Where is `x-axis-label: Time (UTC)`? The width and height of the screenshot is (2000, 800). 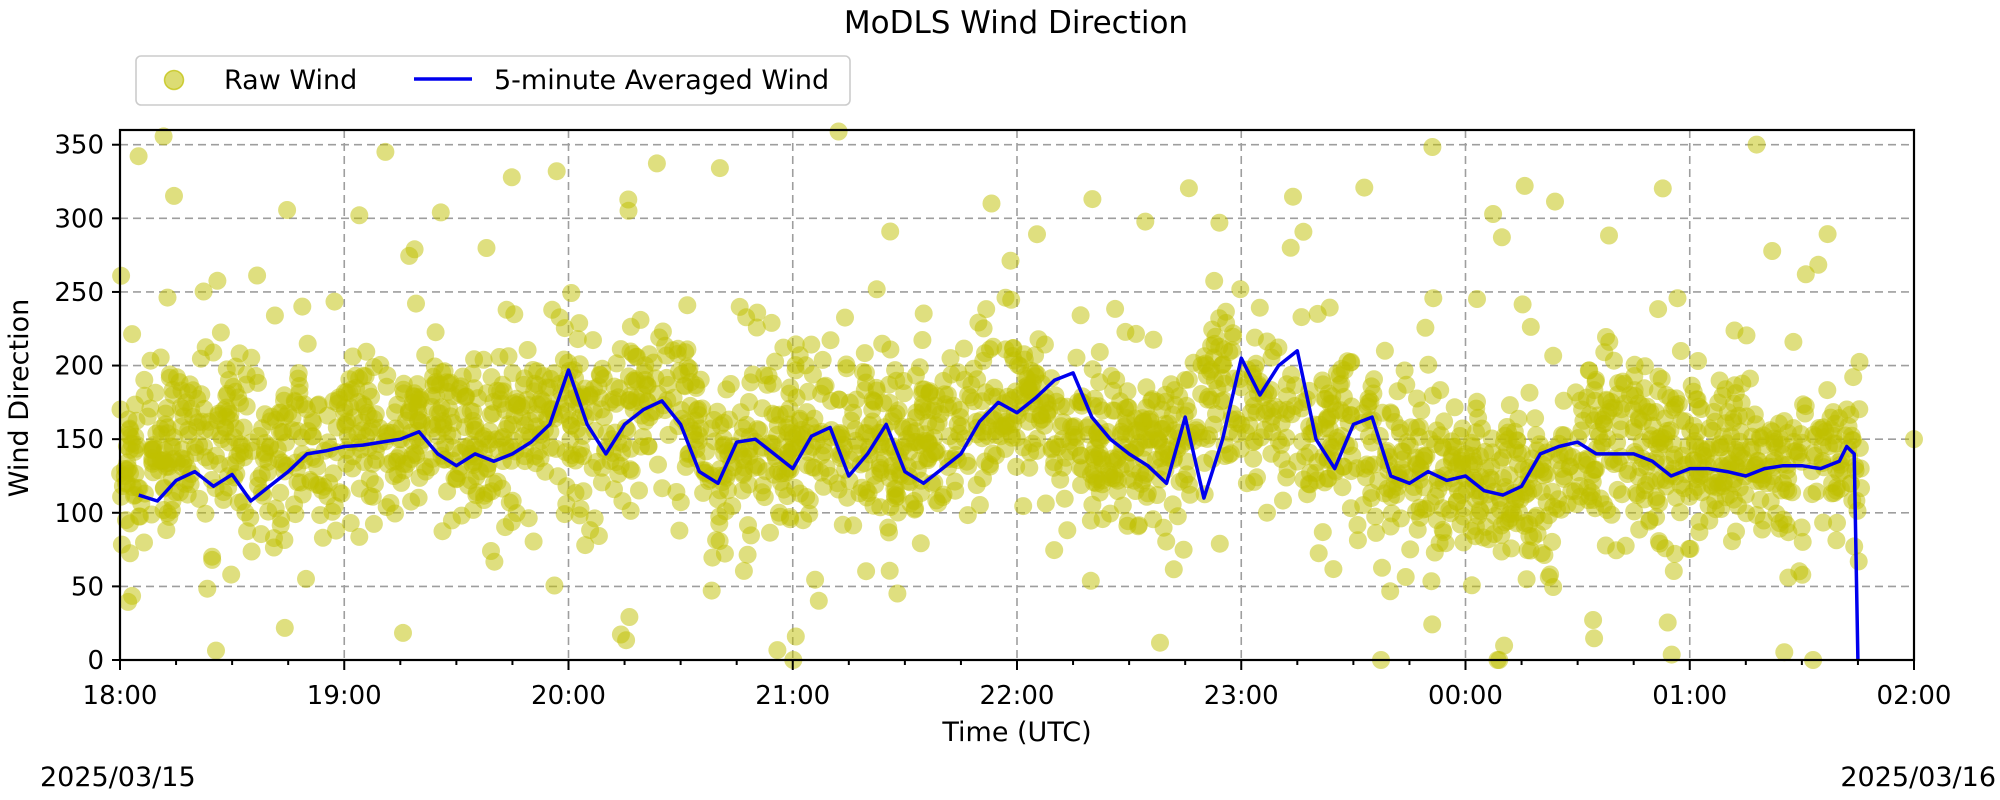 x-axis-label: Time (UTC) is located at coordinates (1016, 732).